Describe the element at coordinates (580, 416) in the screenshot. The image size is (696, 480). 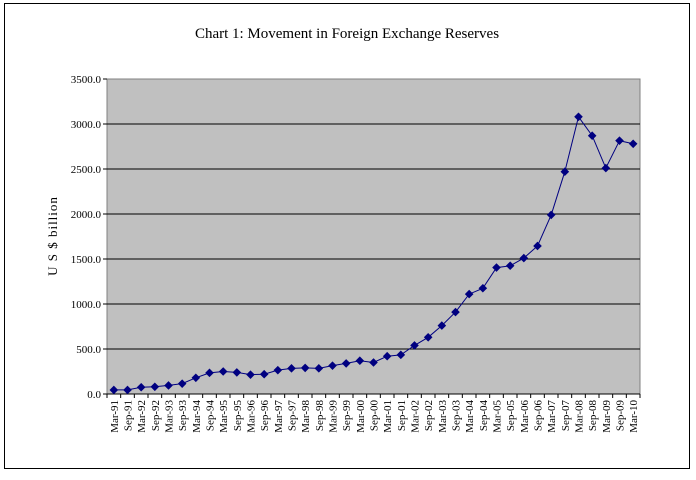
I see `x-tick-label: Mar-08` at that location.